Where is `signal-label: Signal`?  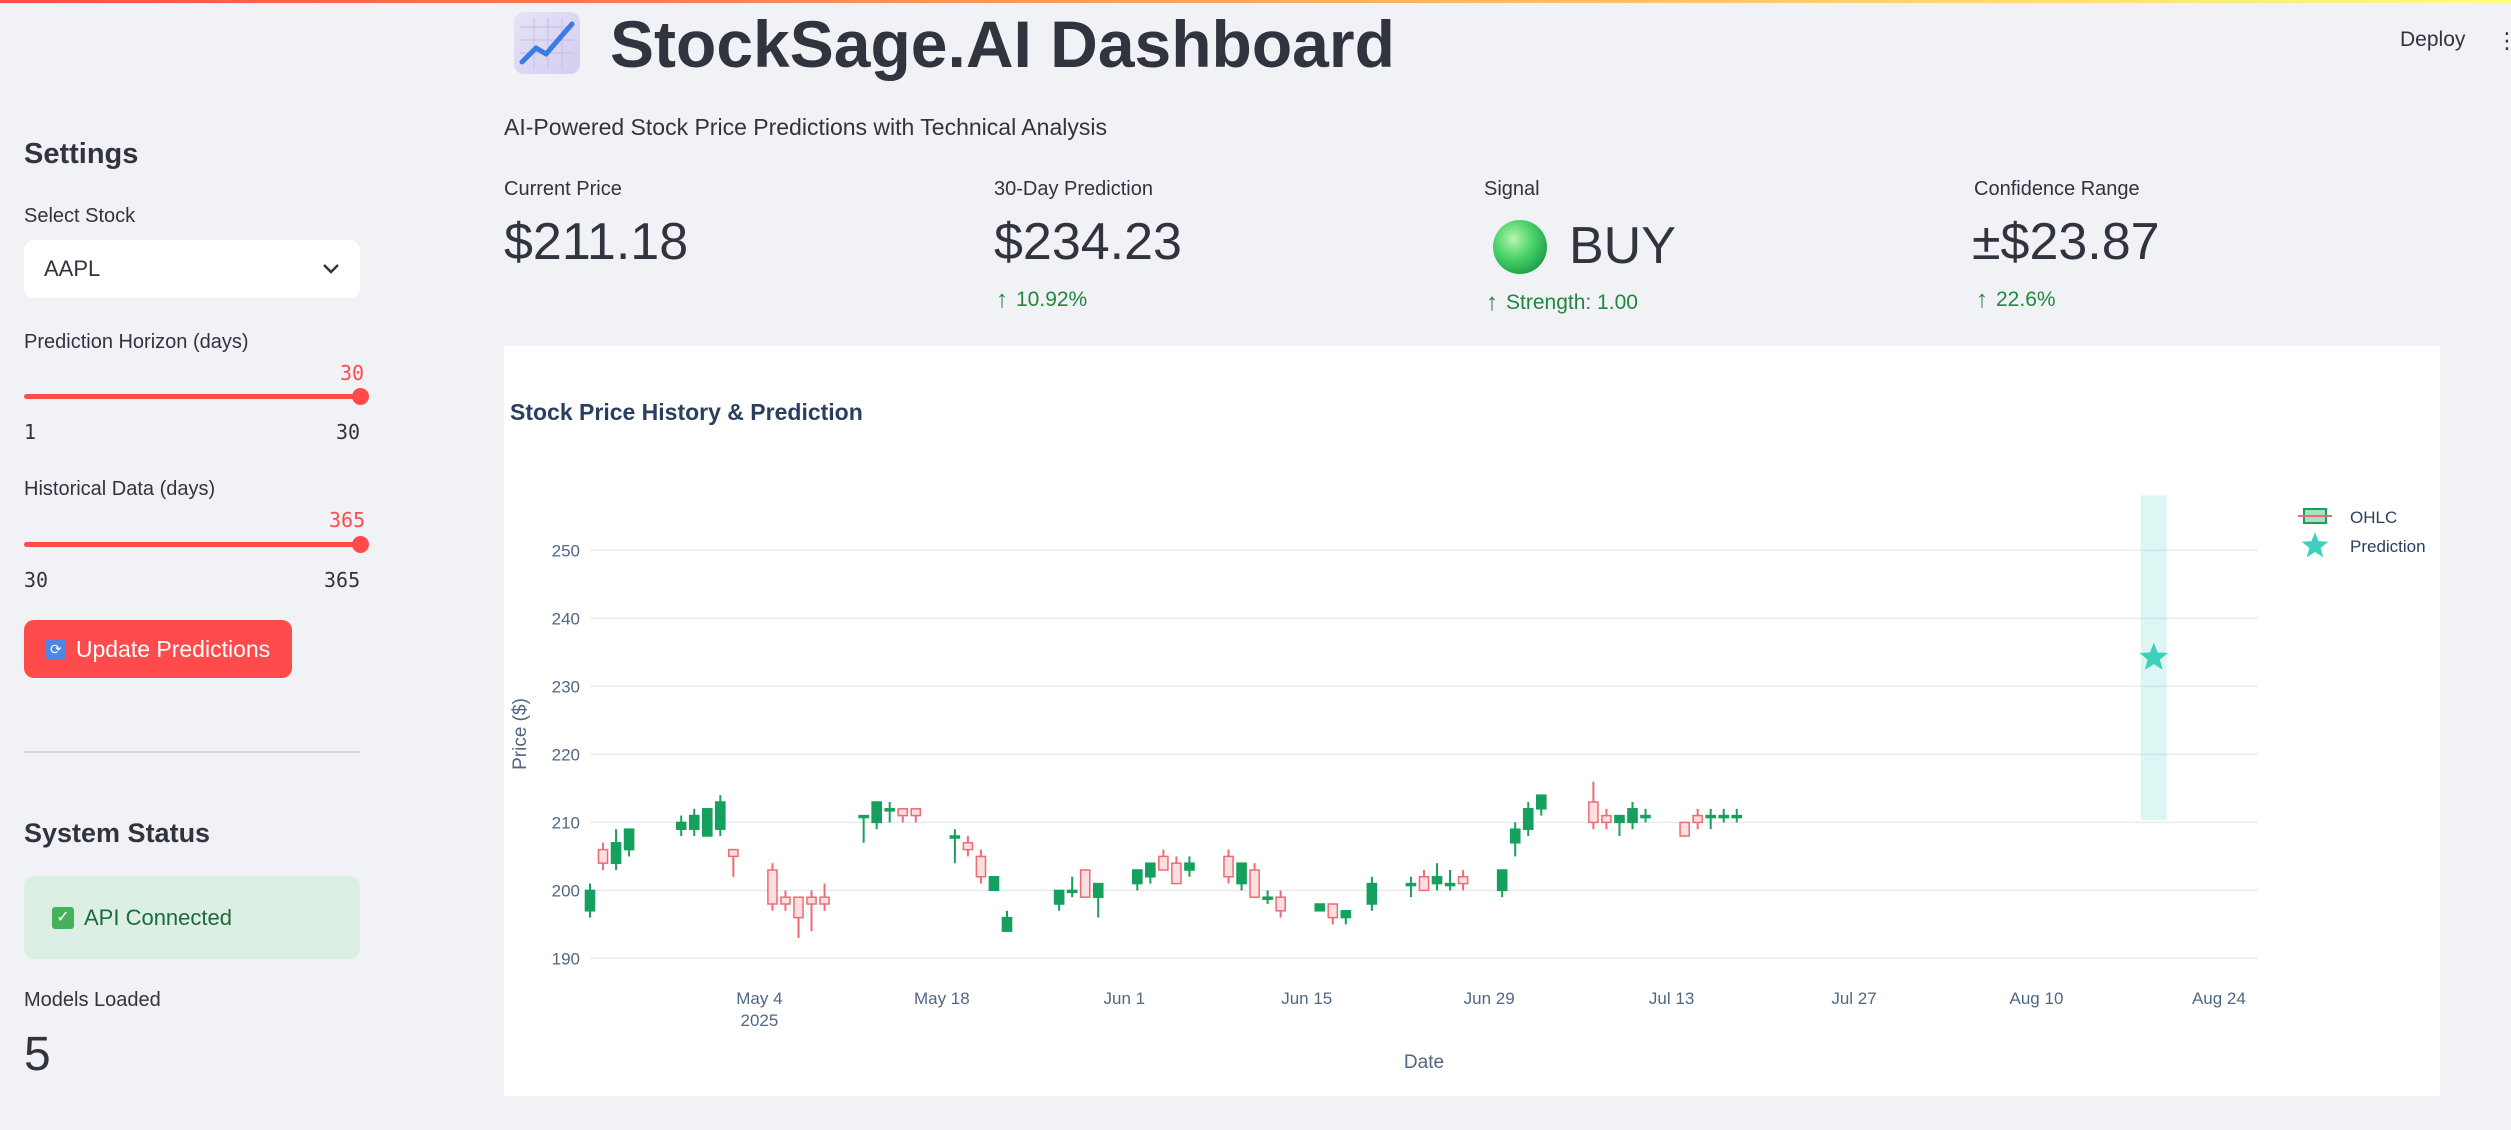
signal-label: Signal is located at coordinates (1512, 189).